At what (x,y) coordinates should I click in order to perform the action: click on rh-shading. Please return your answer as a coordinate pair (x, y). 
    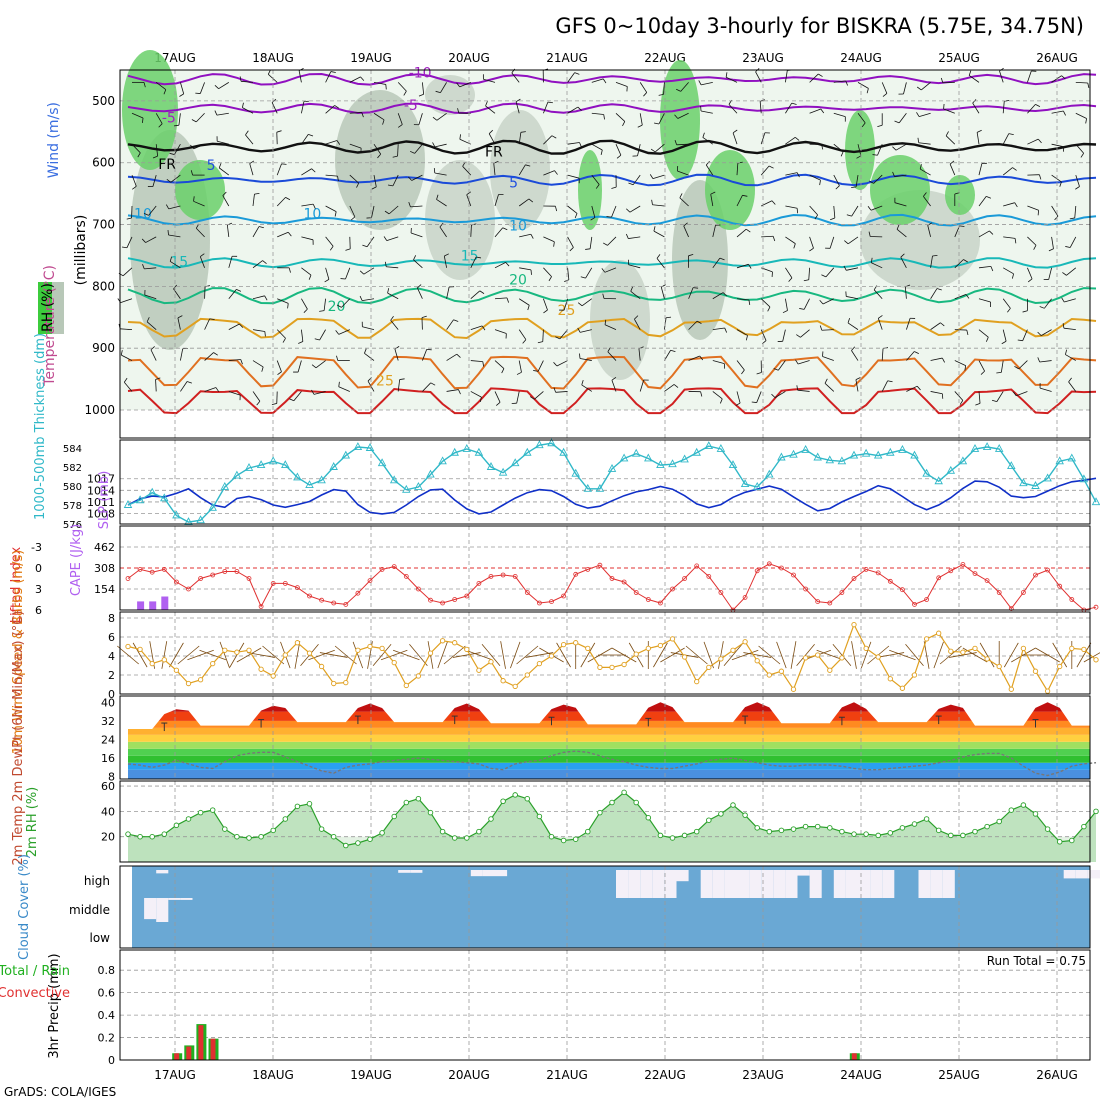
    Looking at the image, I should click on (450, 95).